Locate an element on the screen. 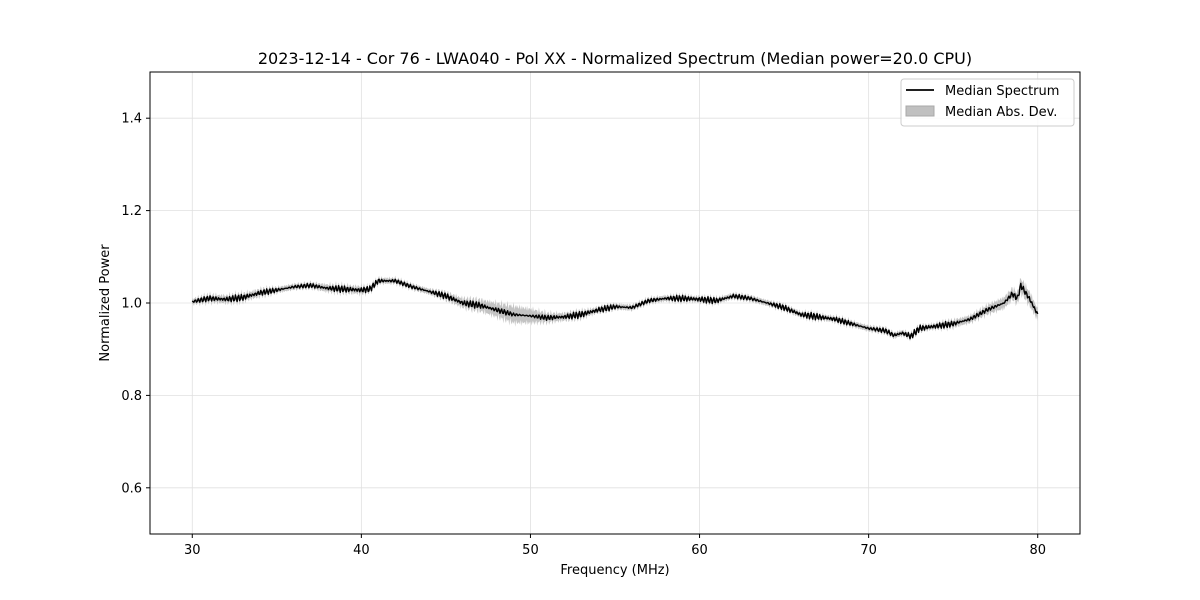  legend-swatch-median-abs-dev is located at coordinates (920, 111).